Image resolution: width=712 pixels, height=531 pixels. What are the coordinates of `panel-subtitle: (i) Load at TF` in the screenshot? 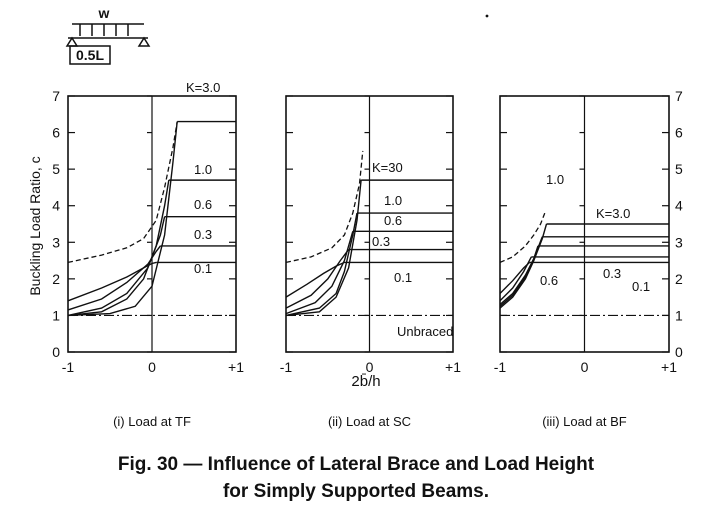 It's located at (152, 421).